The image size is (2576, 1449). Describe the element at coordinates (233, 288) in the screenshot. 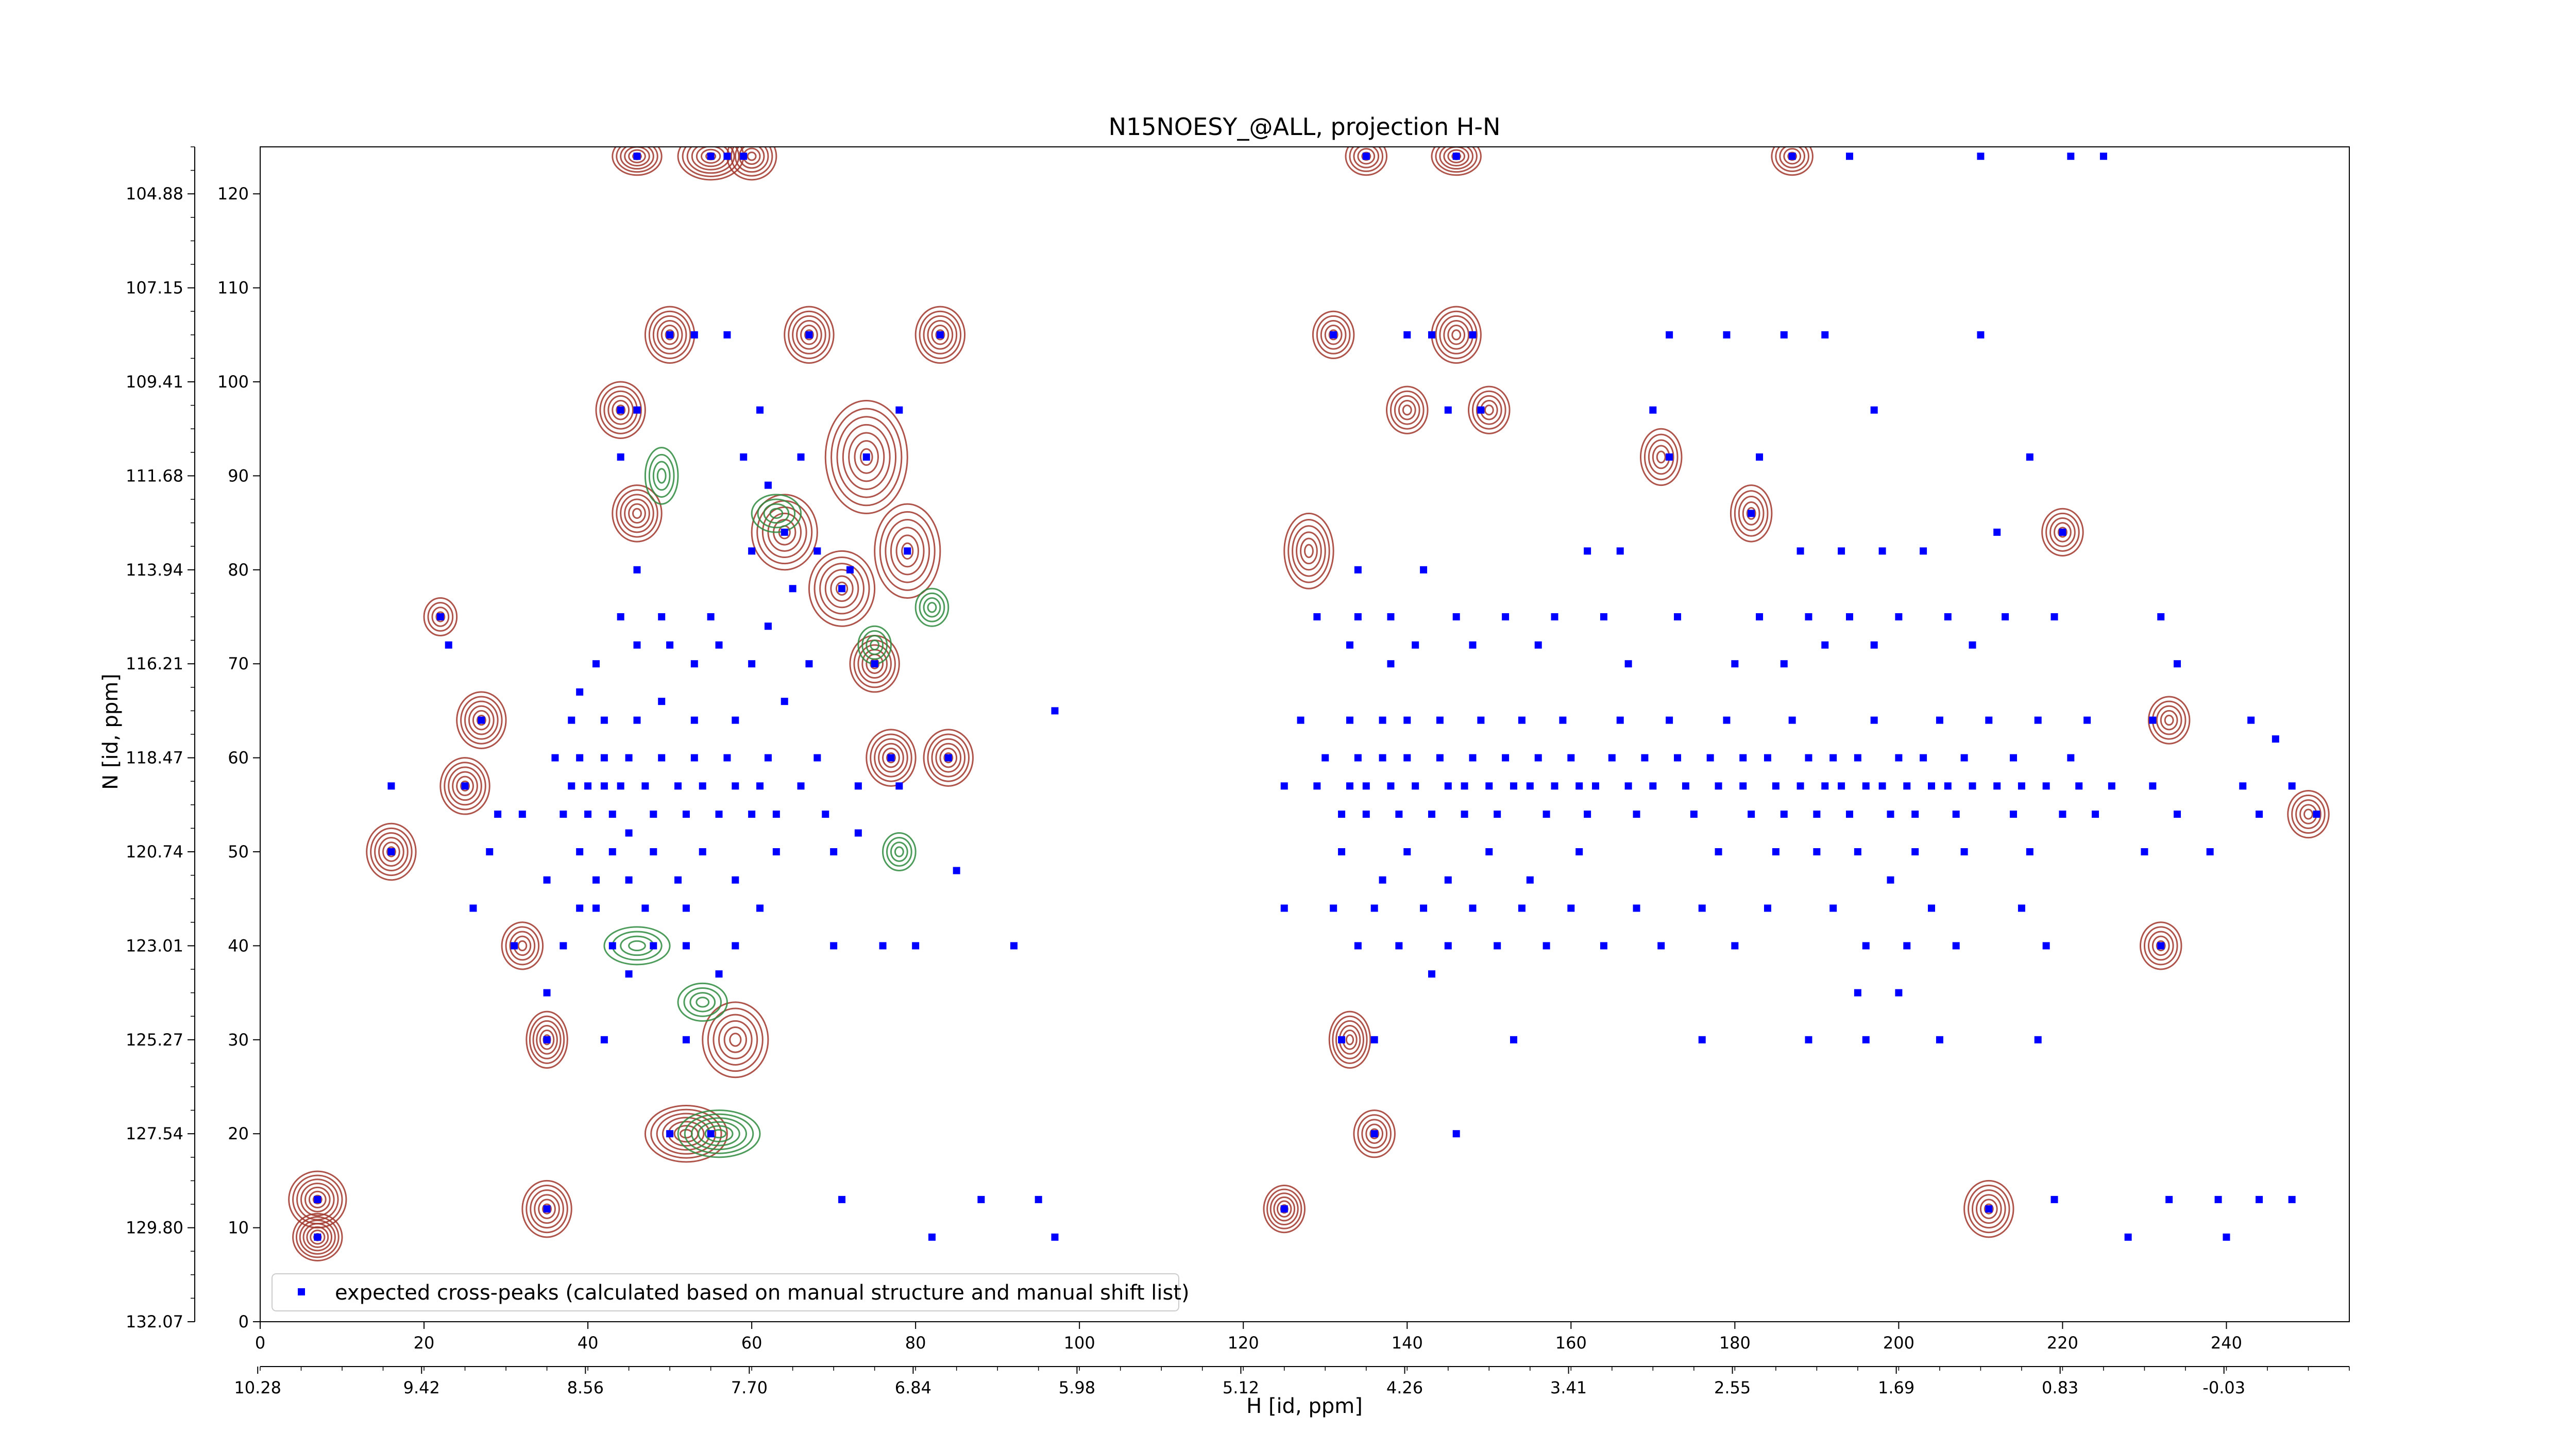

I see `y-index-tick-label-11: 110` at that location.